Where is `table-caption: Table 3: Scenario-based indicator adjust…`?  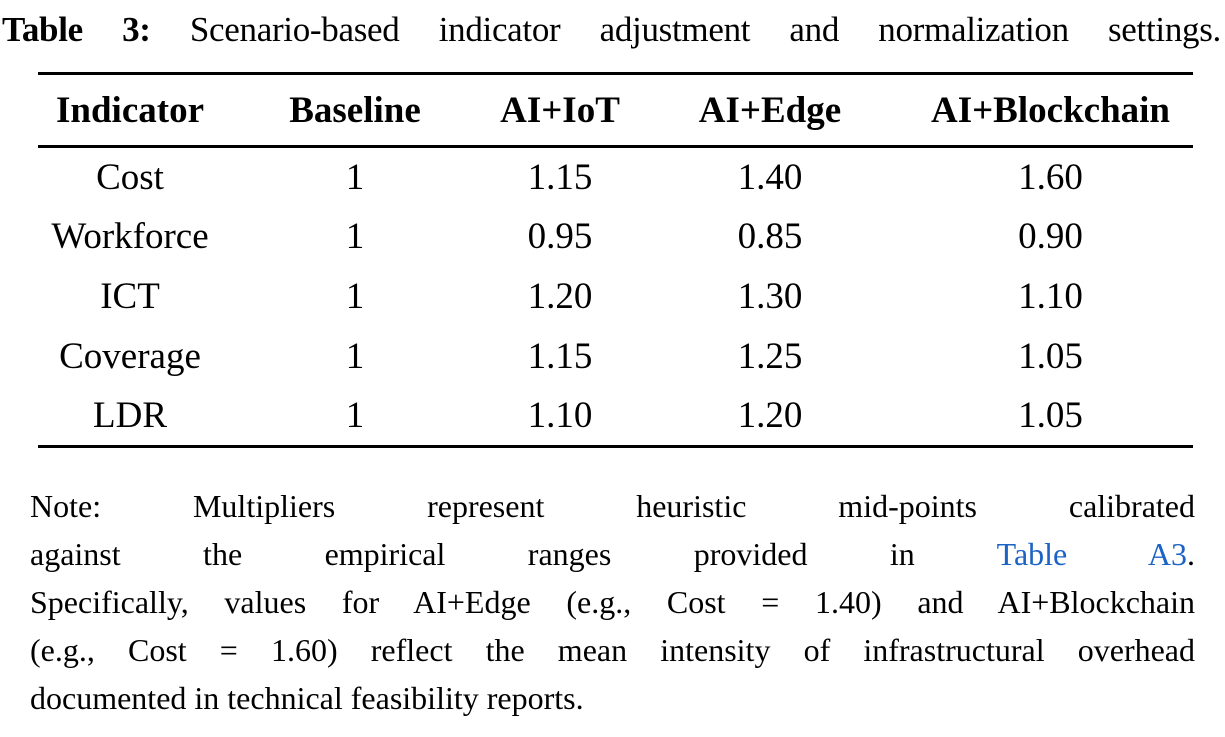 table-caption: Table 3: Scenario-based indicator adjust… is located at coordinates (611, 30).